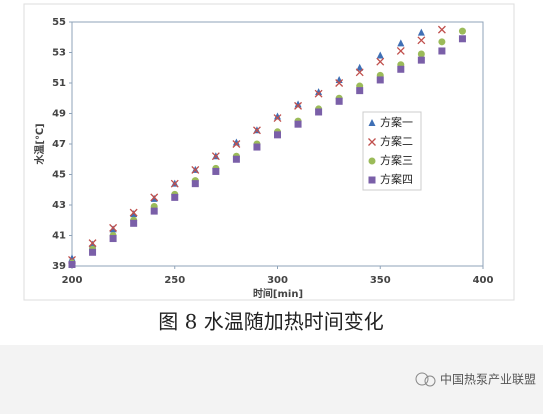 Image resolution: width=543 pixels, height=414 pixels. I want to click on x-axis-label: 时间[min], so click(278, 293).